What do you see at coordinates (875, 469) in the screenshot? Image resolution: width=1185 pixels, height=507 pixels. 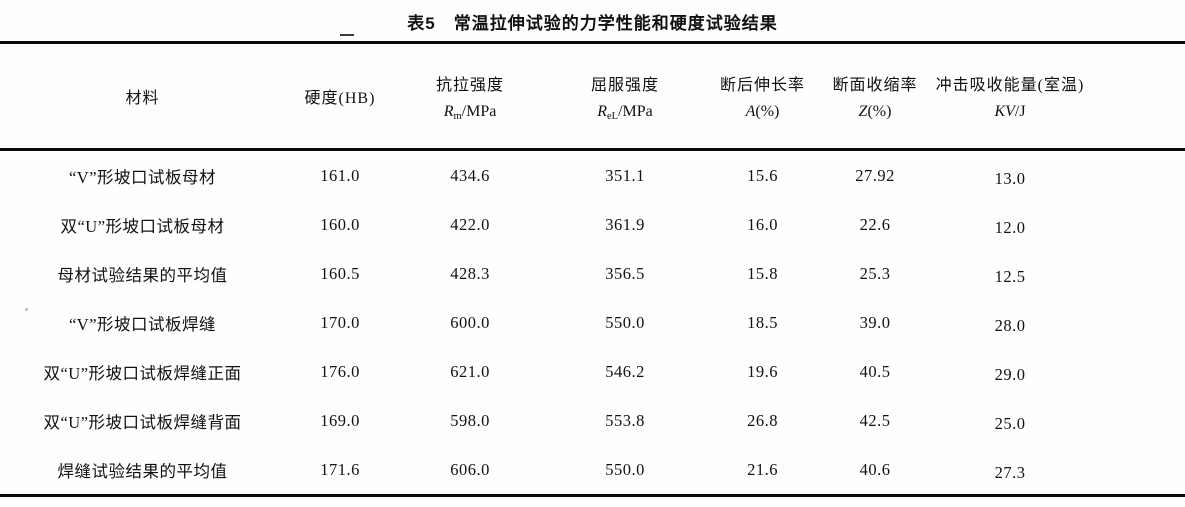 I see `value-cell: 40.6` at bounding box center [875, 469].